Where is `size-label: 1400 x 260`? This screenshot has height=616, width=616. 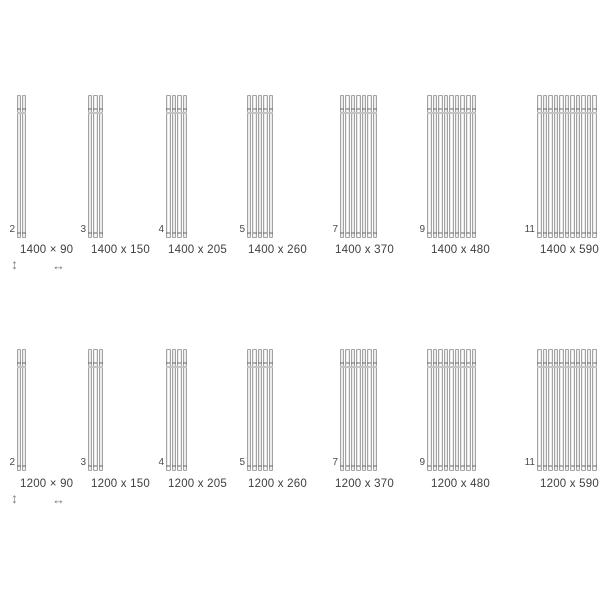
size-label: 1400 x 260 is located at coordinates (277, 250).